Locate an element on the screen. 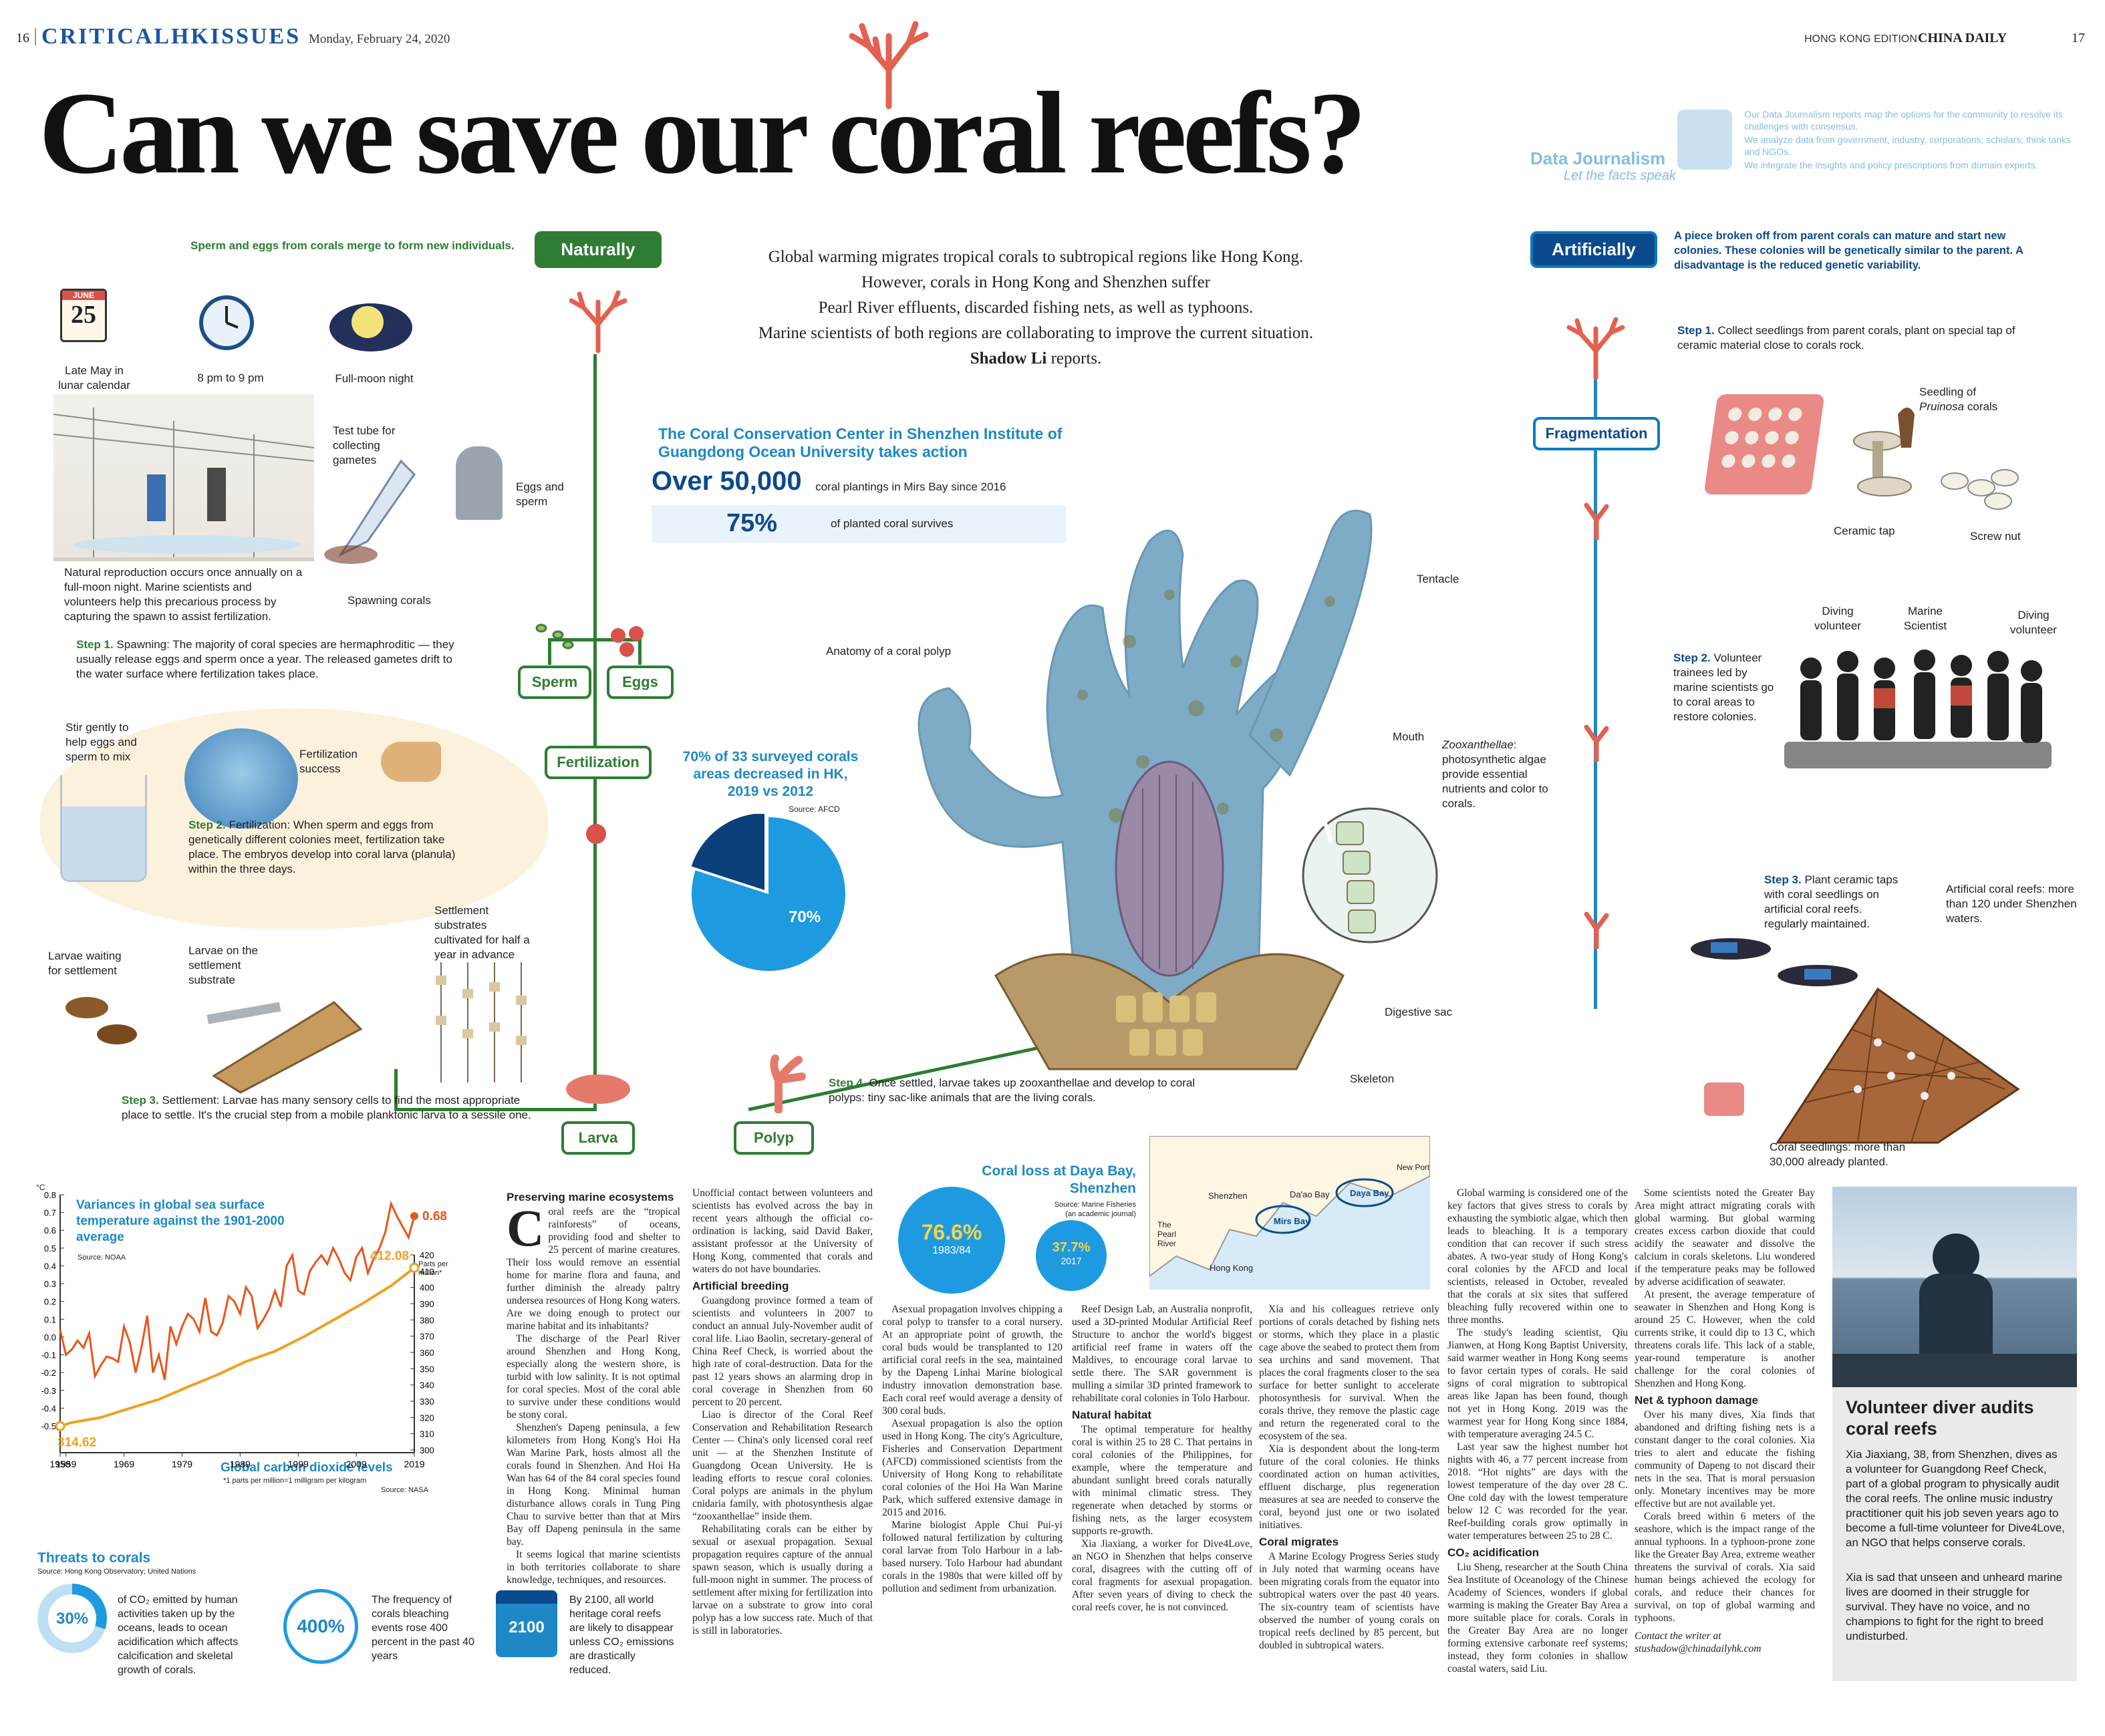 The image size is (2105, 1736). sst-tick-label: -0.4 is located at coordinates (48, 1408).